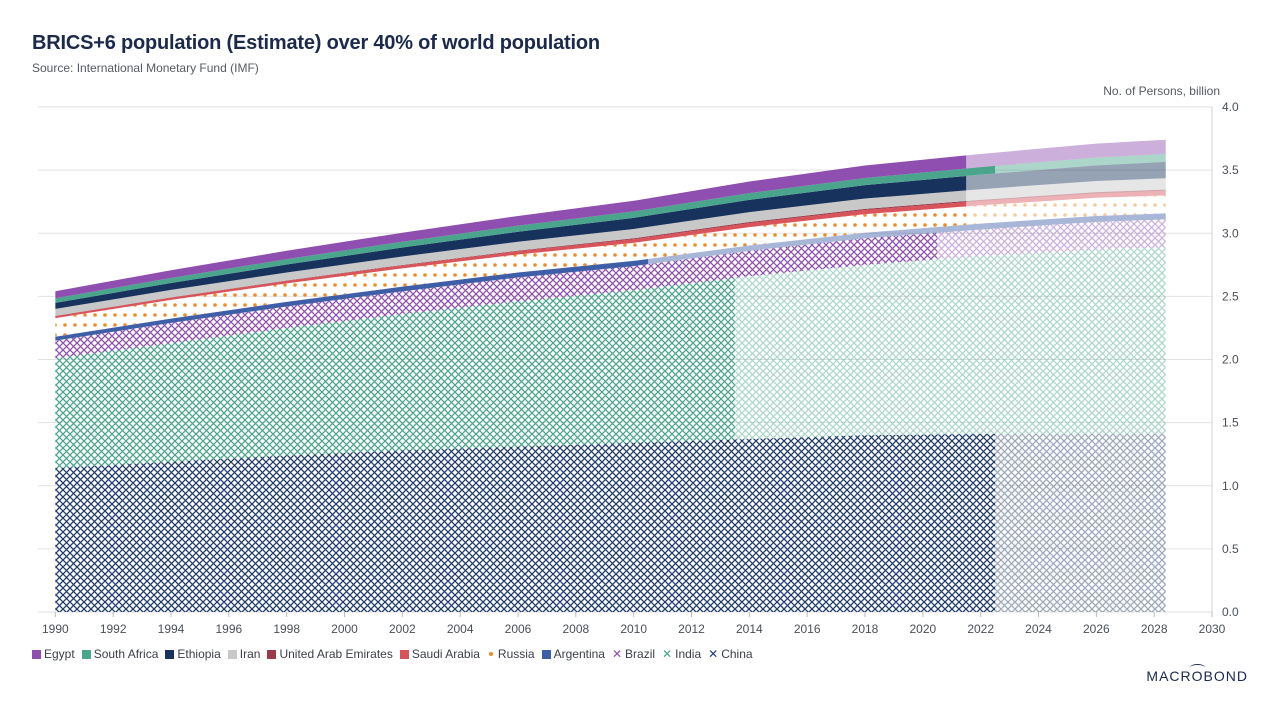 The height and width of the screenshot is (720, 1280). What do you see at coordinates (1154, 629) in the screenshot?
I see `x-tick-label: 2028` at bounding box center [1154, 629].